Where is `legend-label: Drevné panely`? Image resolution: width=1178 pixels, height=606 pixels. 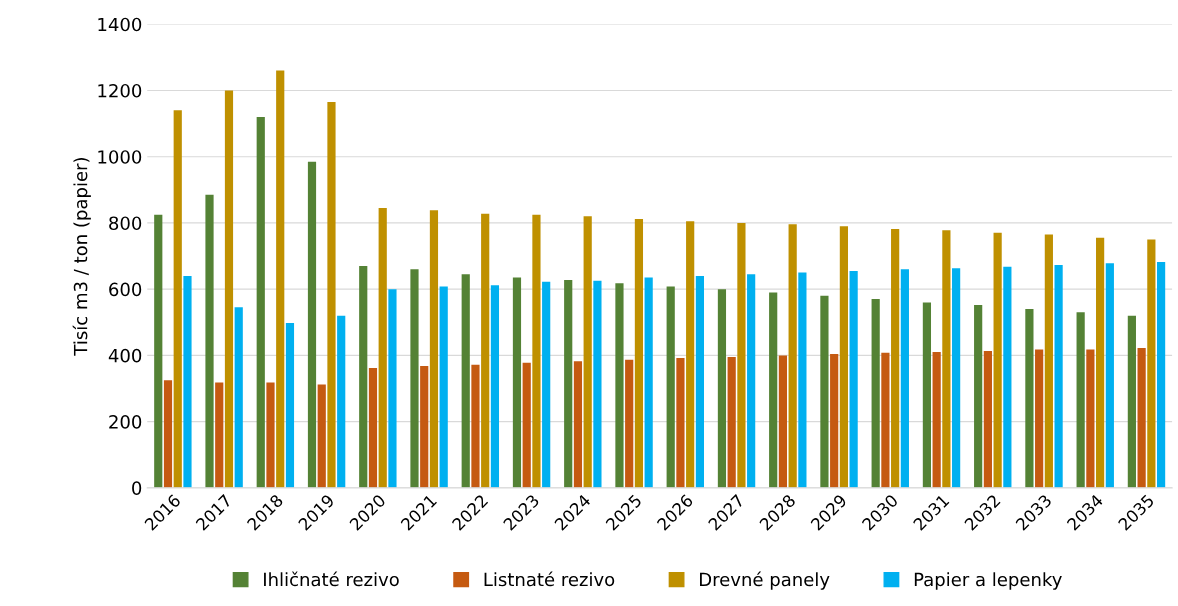 legend-label: Drevné panely is located at coordinates (765, 580).